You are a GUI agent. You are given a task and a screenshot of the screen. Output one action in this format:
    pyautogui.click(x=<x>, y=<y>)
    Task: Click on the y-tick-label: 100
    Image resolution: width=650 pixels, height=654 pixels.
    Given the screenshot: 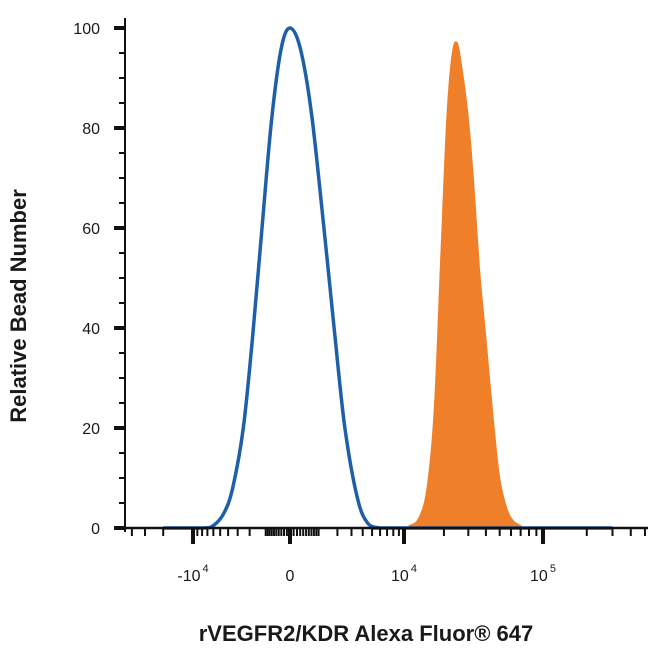 What is the action you would take?
    pyautogui.click(x=86, y=29)
    